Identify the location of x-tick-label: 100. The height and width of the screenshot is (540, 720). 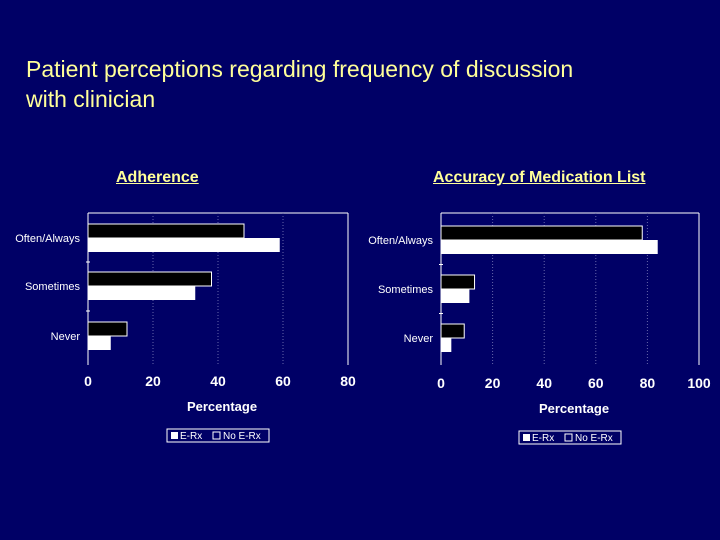
(699, 383).